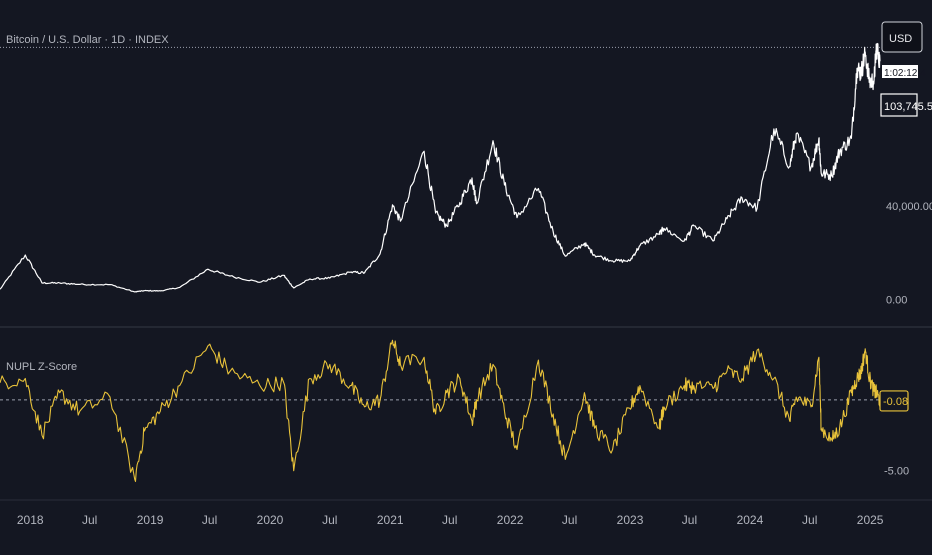 This screenshot has height=555, width=932. What do you see at coordinates (908, 107) in the screenshot?
I see `last-price-label: 103,745.56` at bounding box center [908, 107].